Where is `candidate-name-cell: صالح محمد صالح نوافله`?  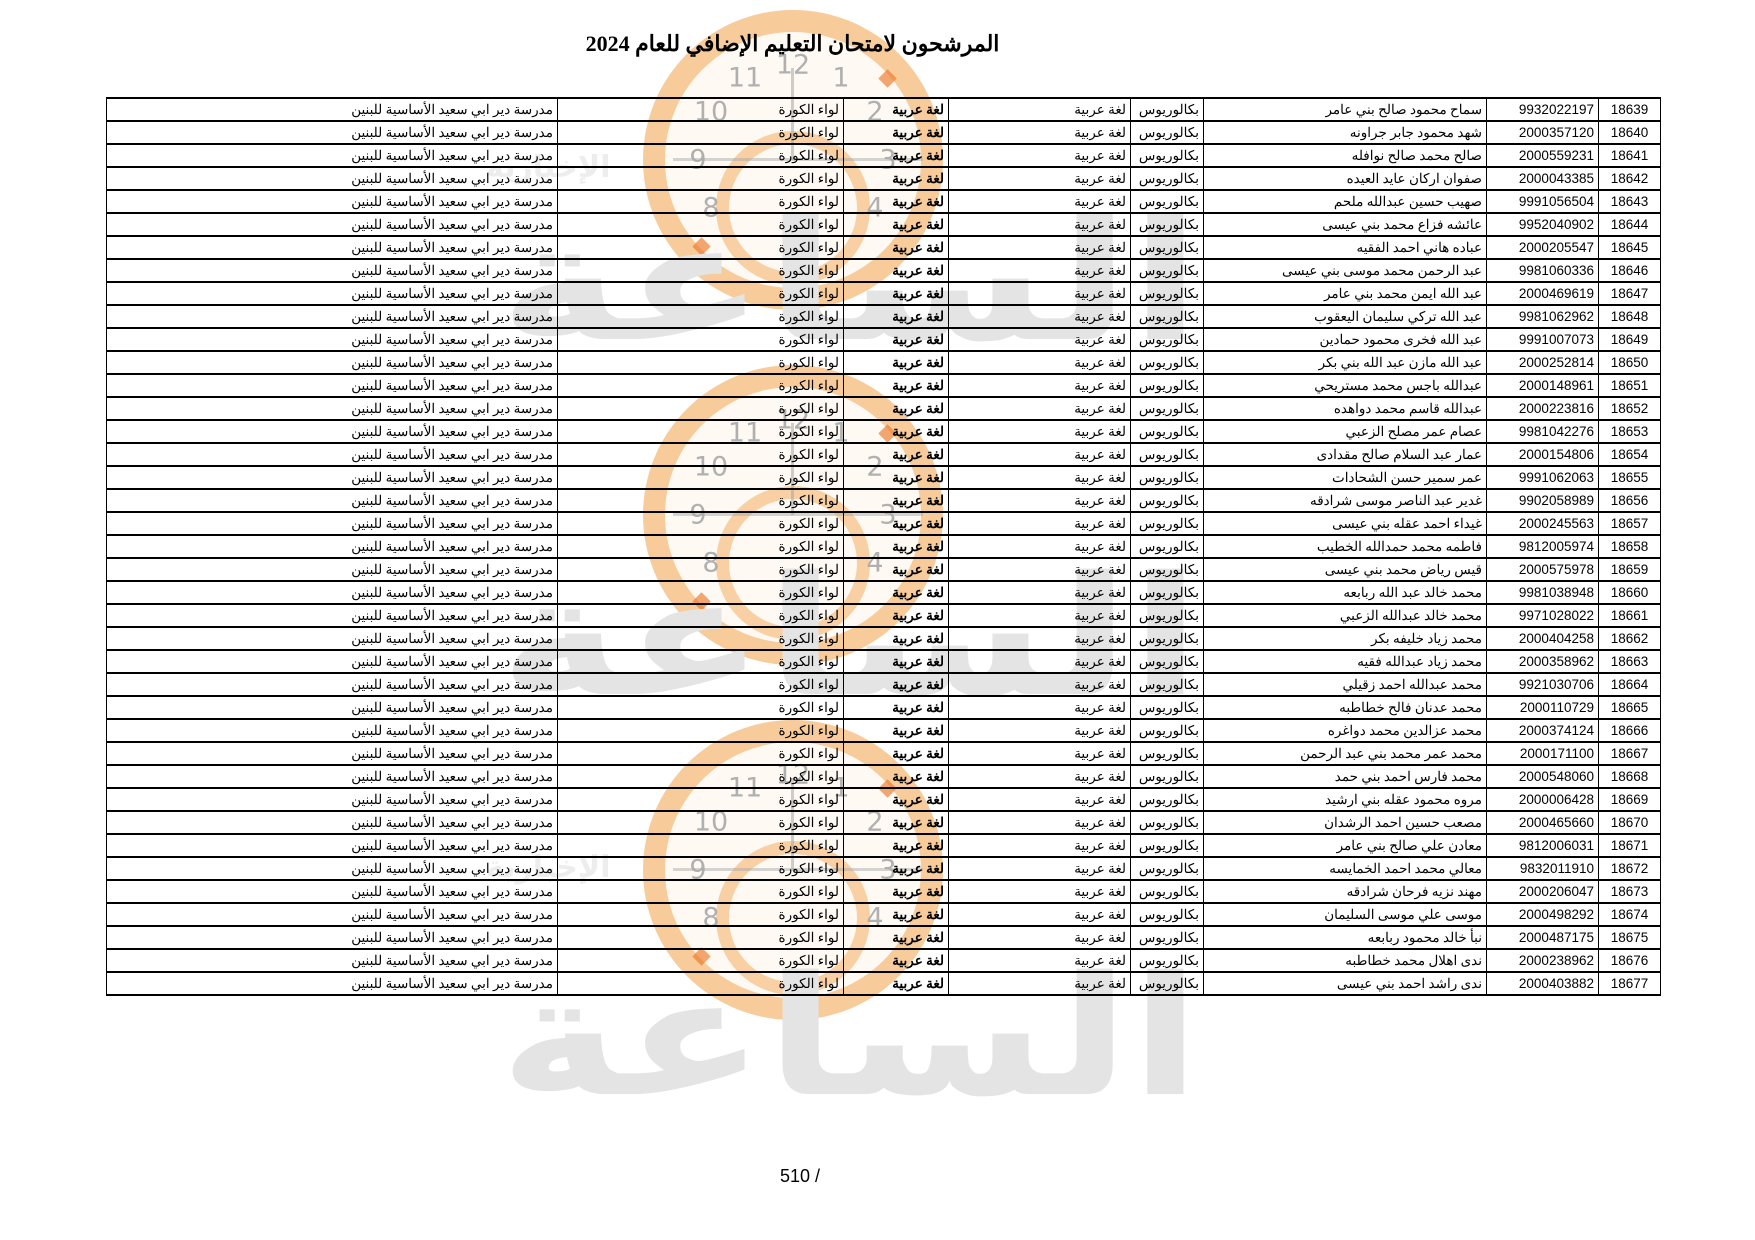
candidate-name-cell: صالح محمد صالح نوافله is located at coordinates (1345, 155).